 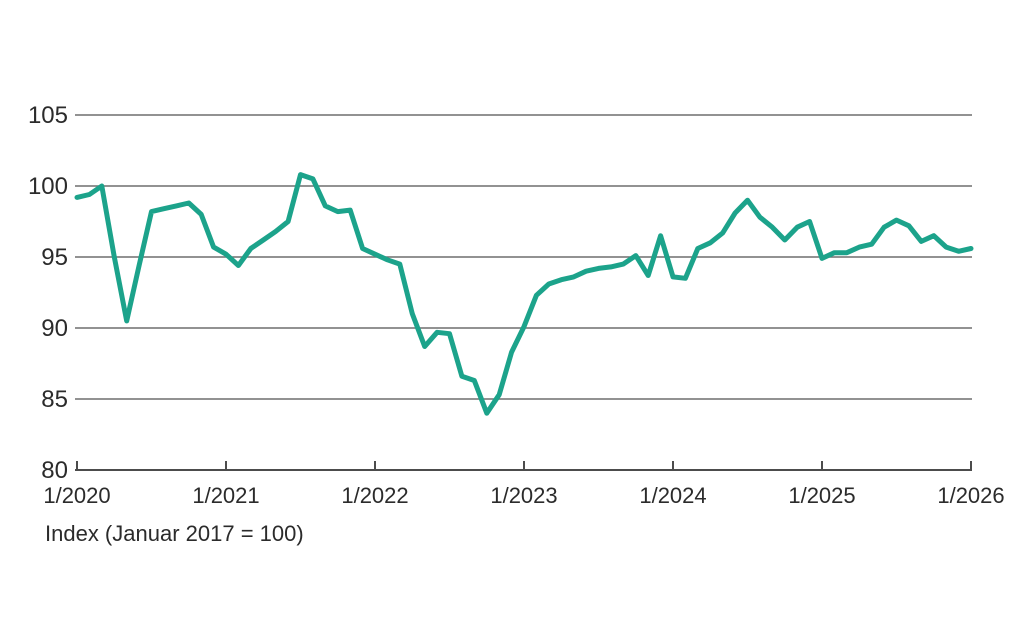 I want to click on y-axis-label-95: 95, so click(x=54, y=257).